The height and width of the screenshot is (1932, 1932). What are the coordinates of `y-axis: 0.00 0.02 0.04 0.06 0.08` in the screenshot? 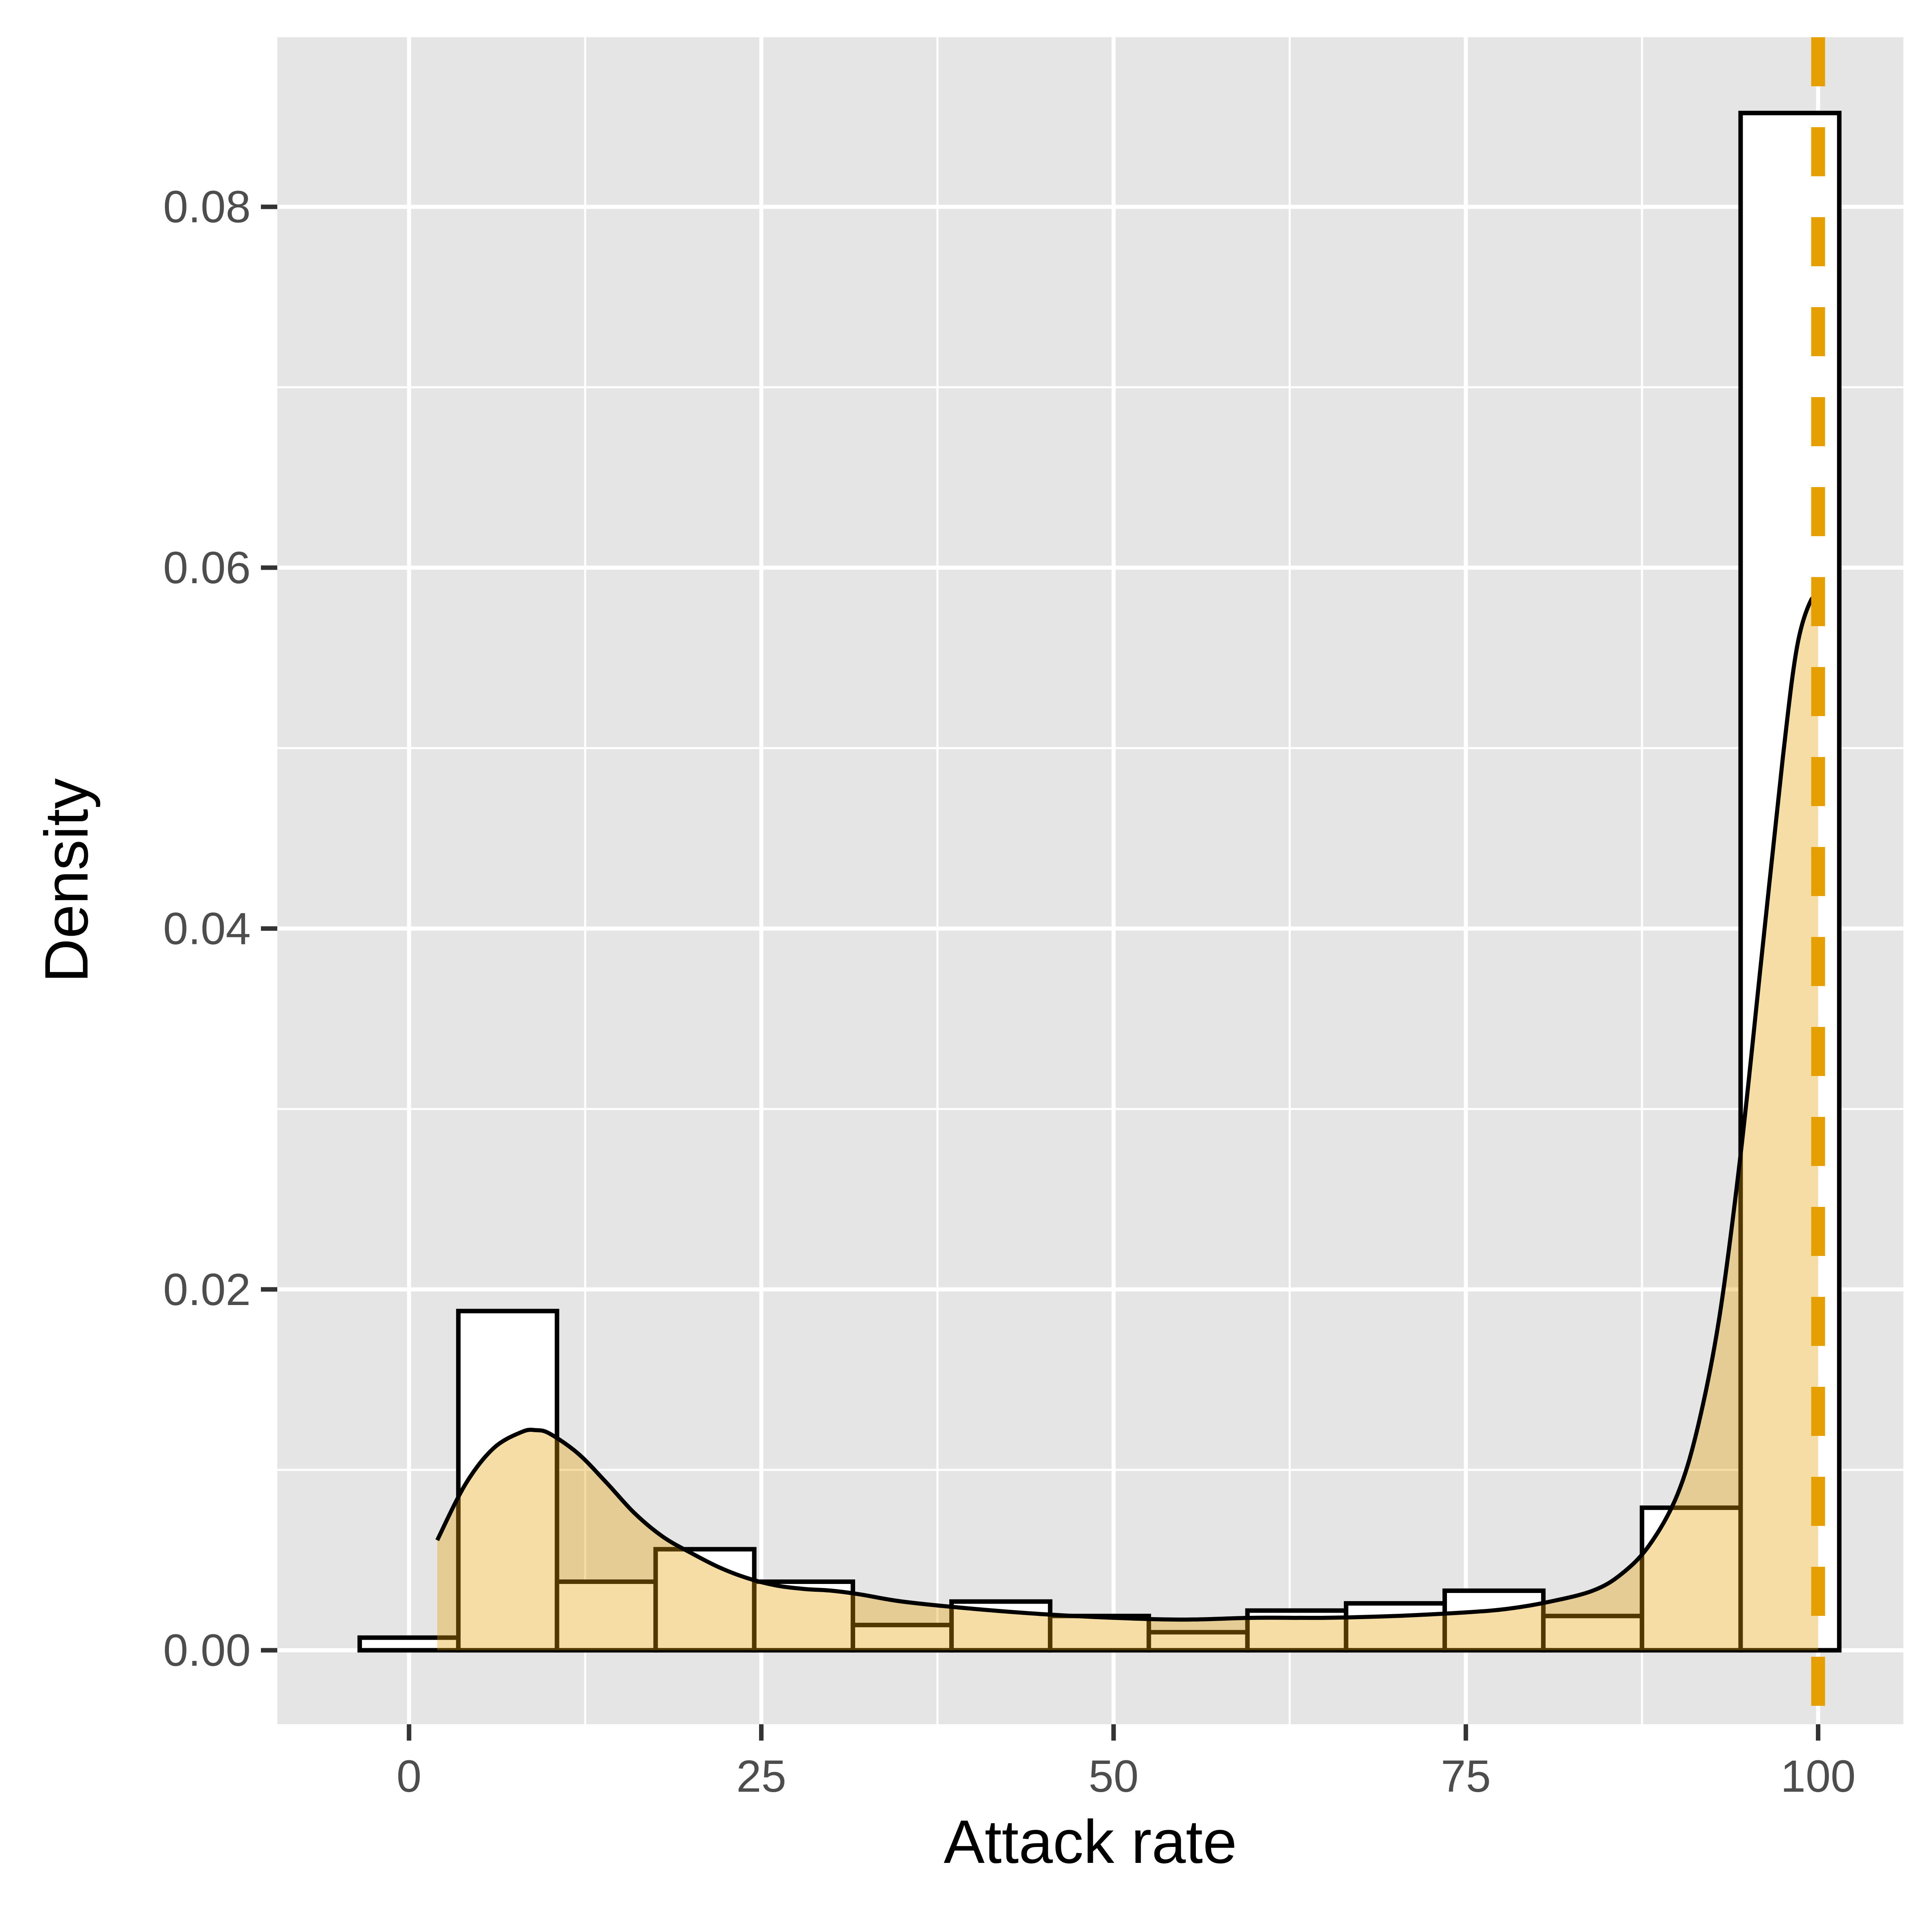 It's located at (220, 929).